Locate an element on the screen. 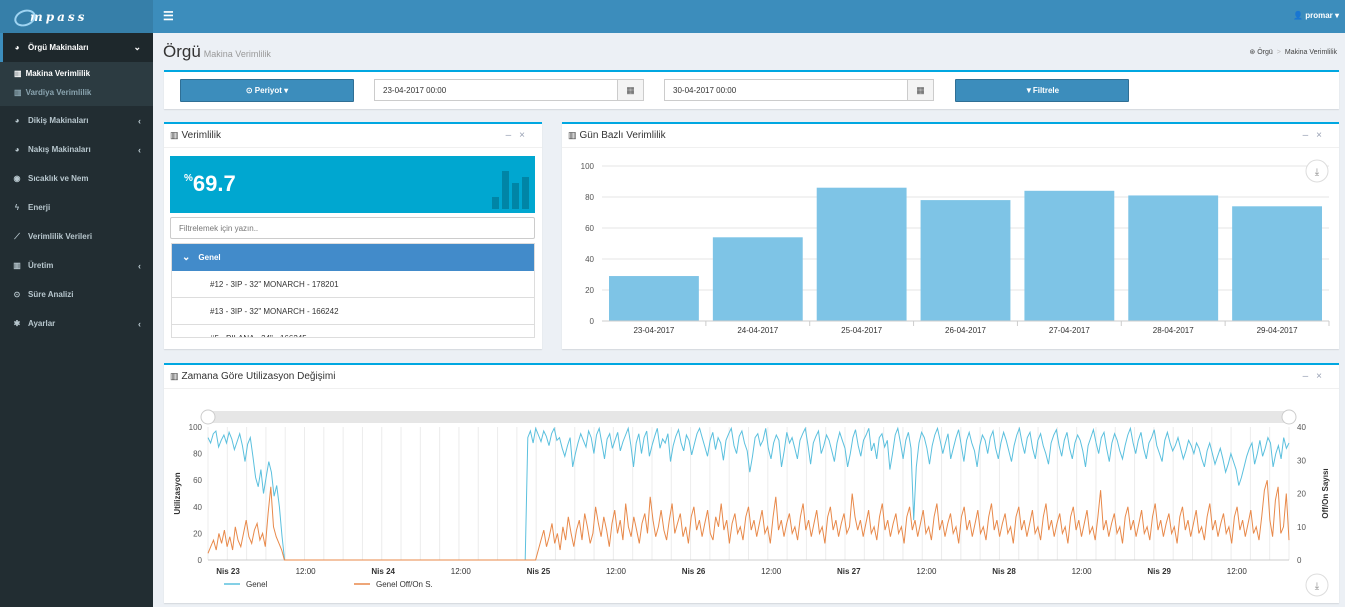  sidebar-item-label: Verimlilik Verileri is located at coordinates (60, 236).